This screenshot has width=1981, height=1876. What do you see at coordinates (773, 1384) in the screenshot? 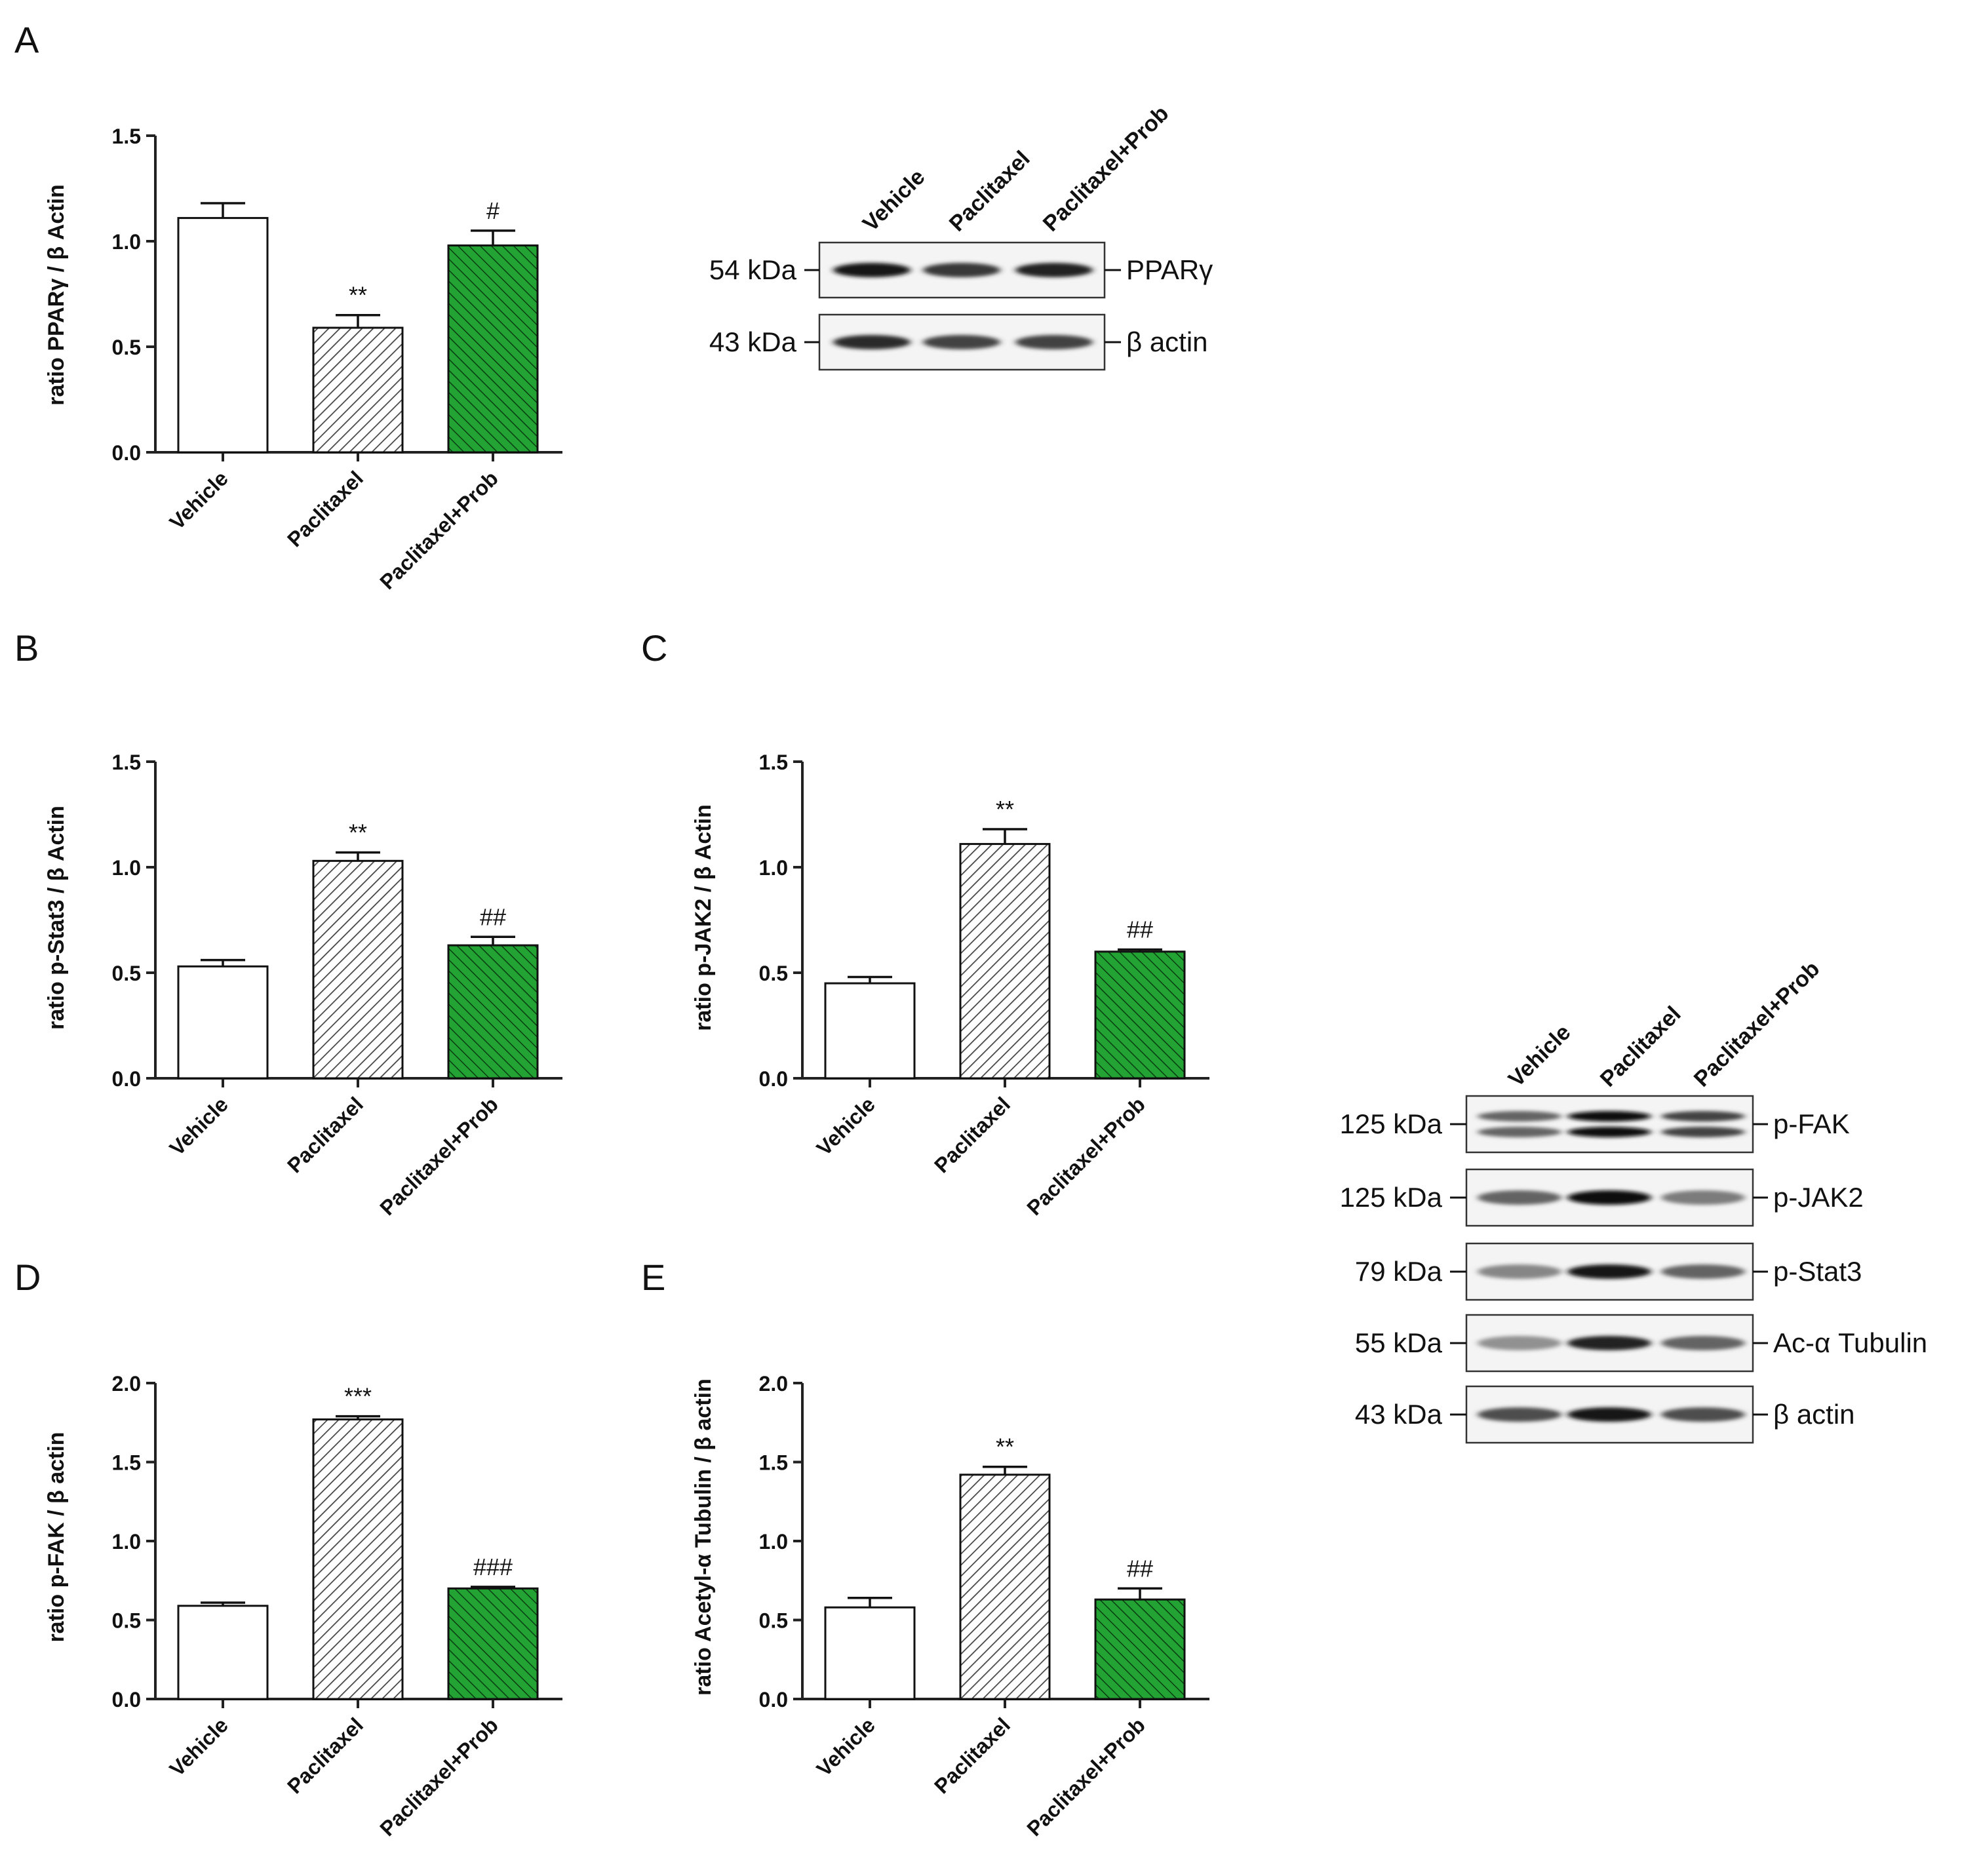
I see `y-tick-label: 2.0` at bounding box center [773, 1384].